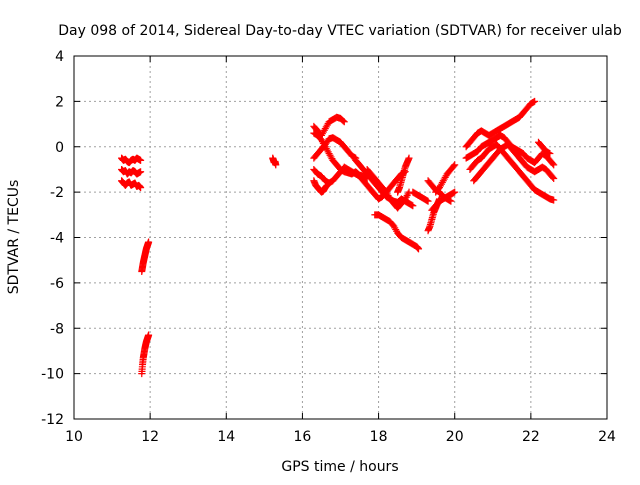  What do you see at coordinates (131, 184) in the screenshot?
I see `series-a3` at bounding box center [131, 184].